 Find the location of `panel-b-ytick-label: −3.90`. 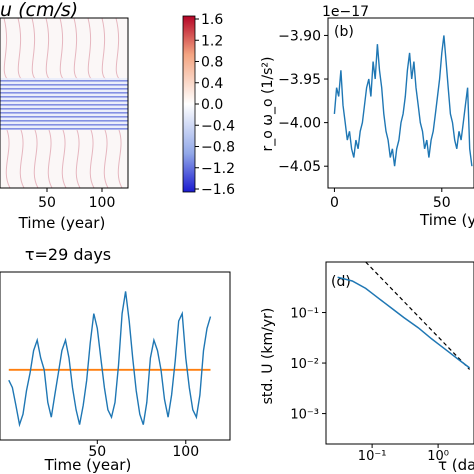

panel-b-ytick-label: −3.90 is located at coordinates (299, 36).